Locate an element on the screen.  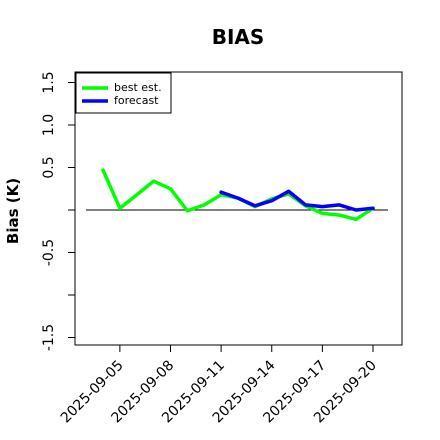
y-tick-label: 1.0 is located at coordinates (49, 125).